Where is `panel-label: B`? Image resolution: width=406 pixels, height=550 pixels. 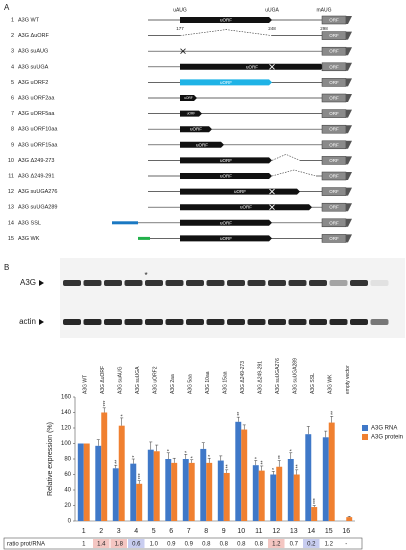 panel-label: B is located at coordinates (6, 267).